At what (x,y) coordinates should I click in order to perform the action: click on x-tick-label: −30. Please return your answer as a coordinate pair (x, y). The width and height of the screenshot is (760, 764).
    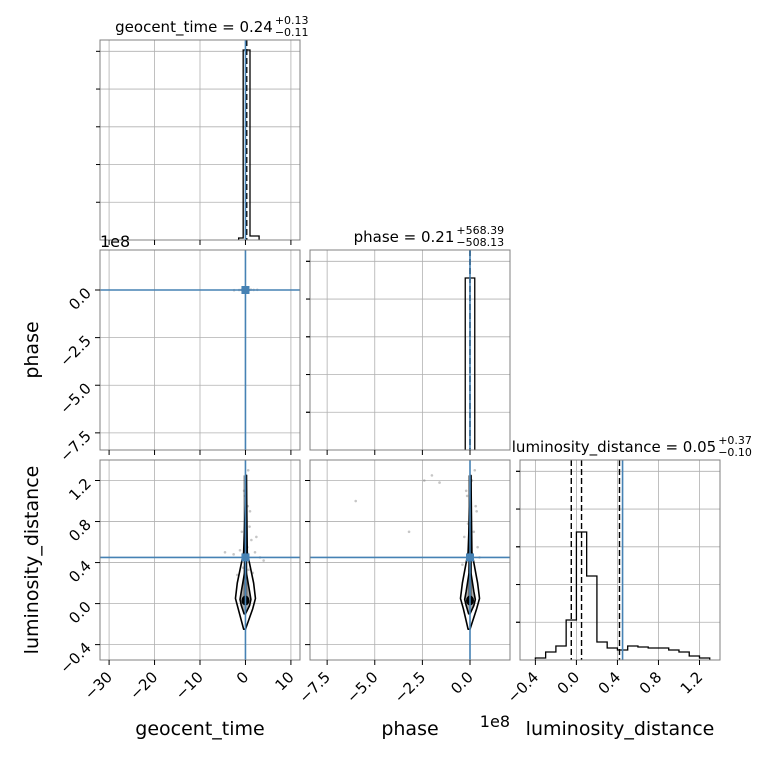
    Looking at the image, I should click on (98, 685).